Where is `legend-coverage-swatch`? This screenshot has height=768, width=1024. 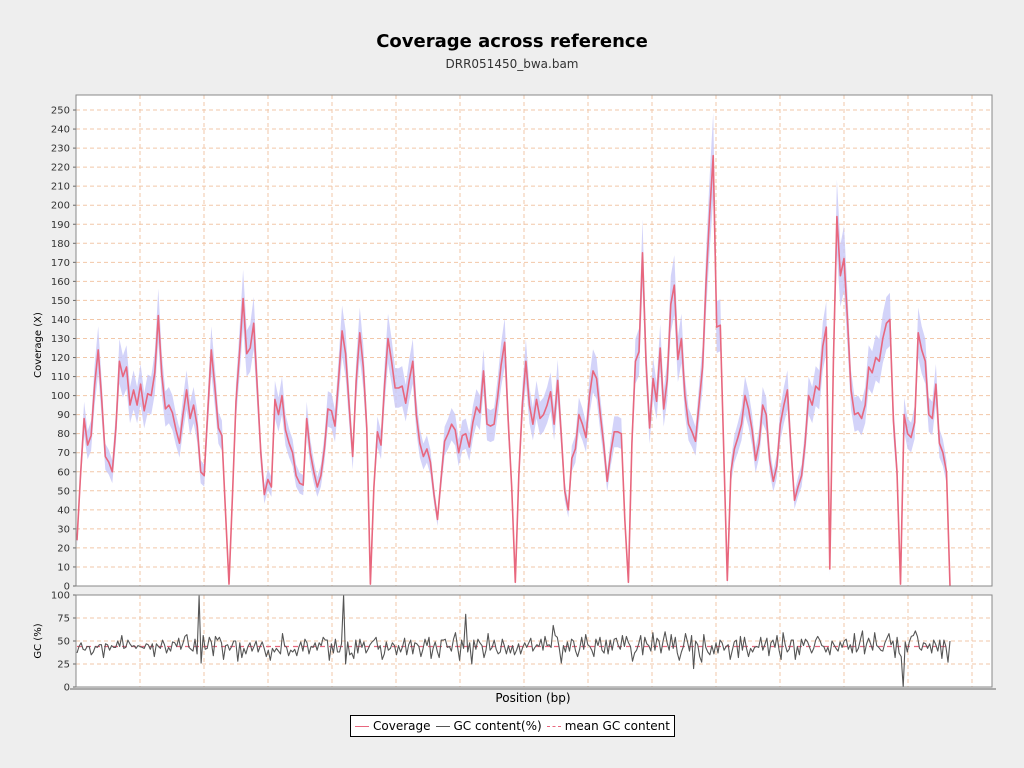
legend-coverage-swatch is located at coordinates (362, 726).